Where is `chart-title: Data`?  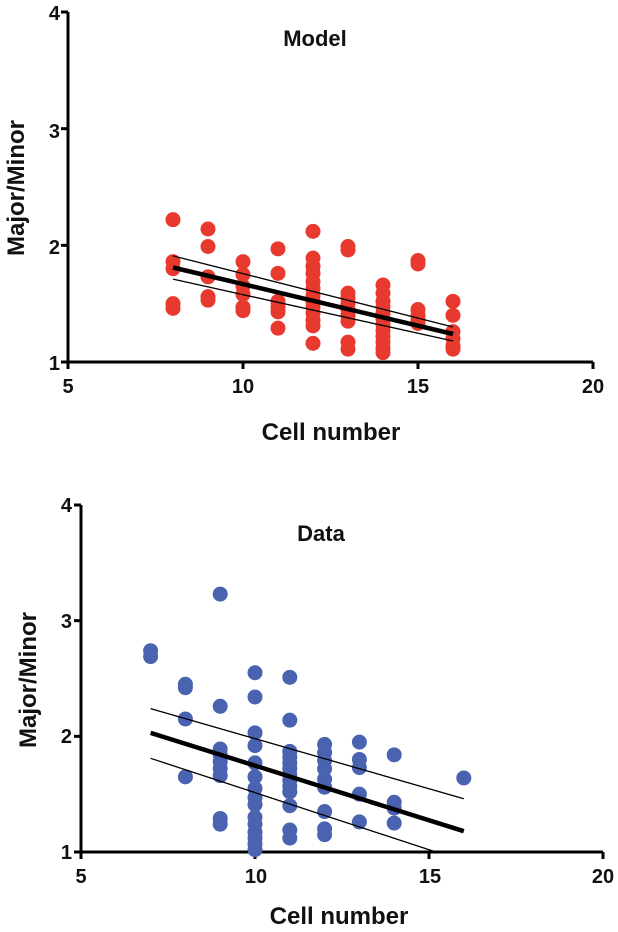 chart-title: Data is located at coordinates (321, 533).